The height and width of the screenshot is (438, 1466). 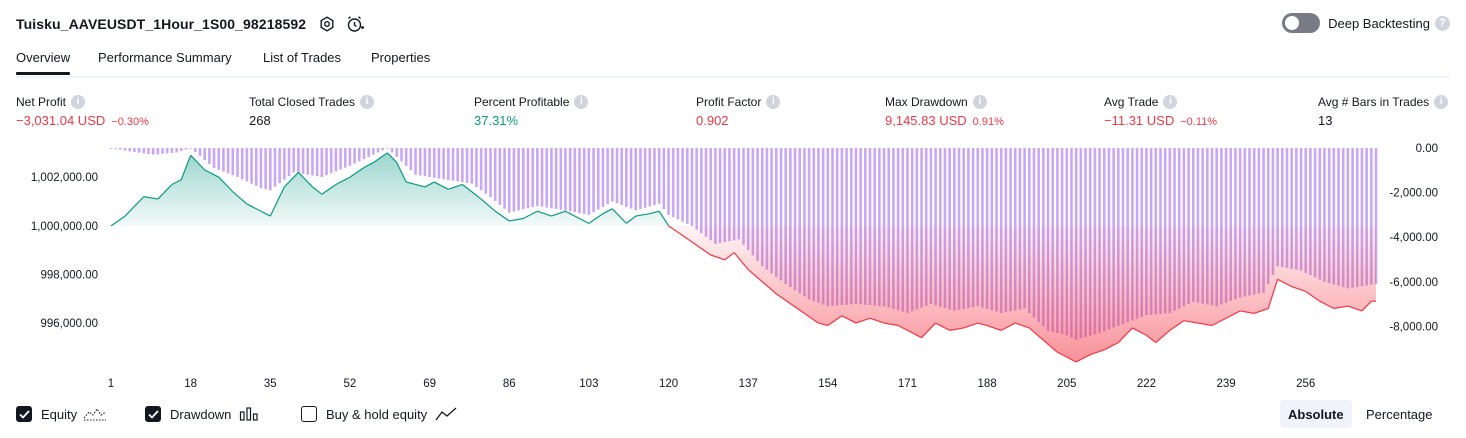 What do you see at coordinates (309, 414) in the screenshot?
I see `buy-hold-checkbox` at bounding box center [309, 414].